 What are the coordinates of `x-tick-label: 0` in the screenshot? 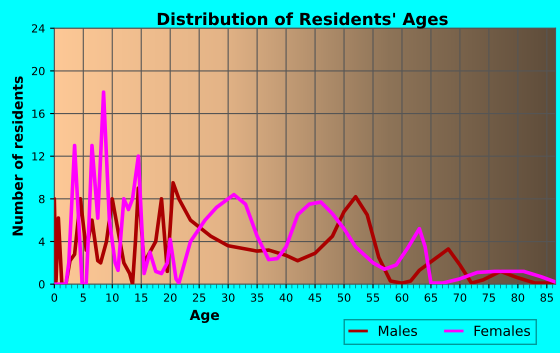 It's located at (55, 297).